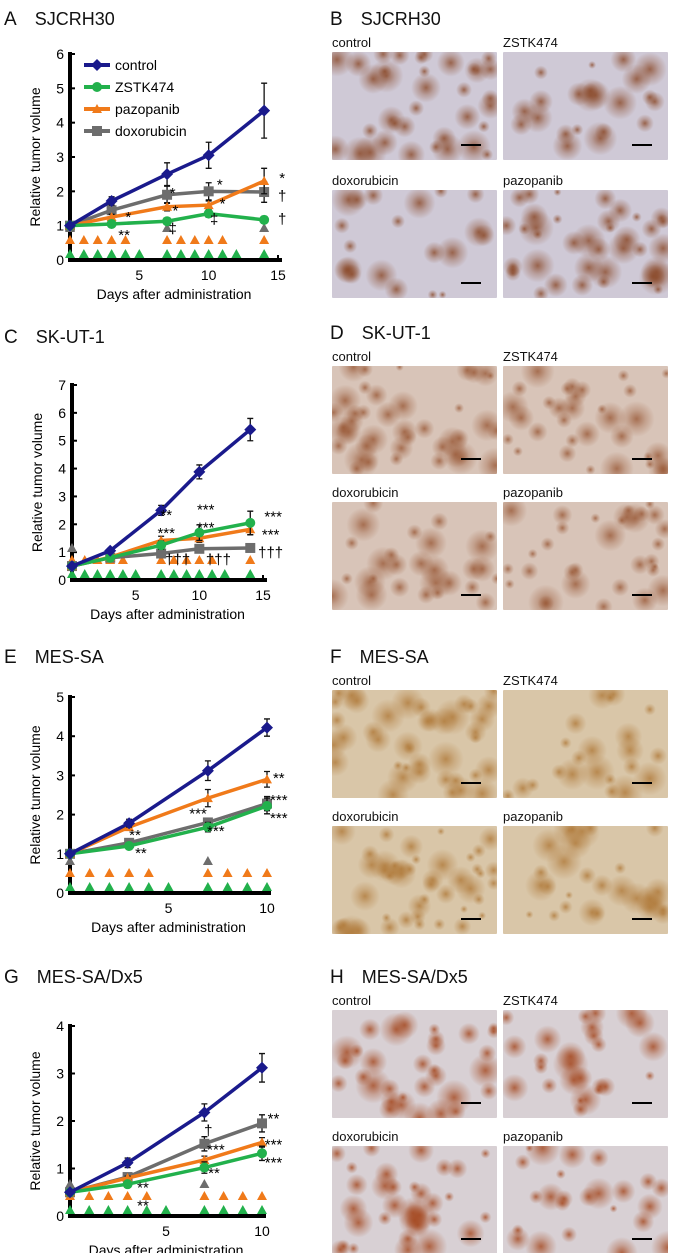 The width and height of the screenshot is (675, 1253). Describe the element at coordinates (400, 19) in the screenshot. I see `panel-title: SJCRH30` at that location.